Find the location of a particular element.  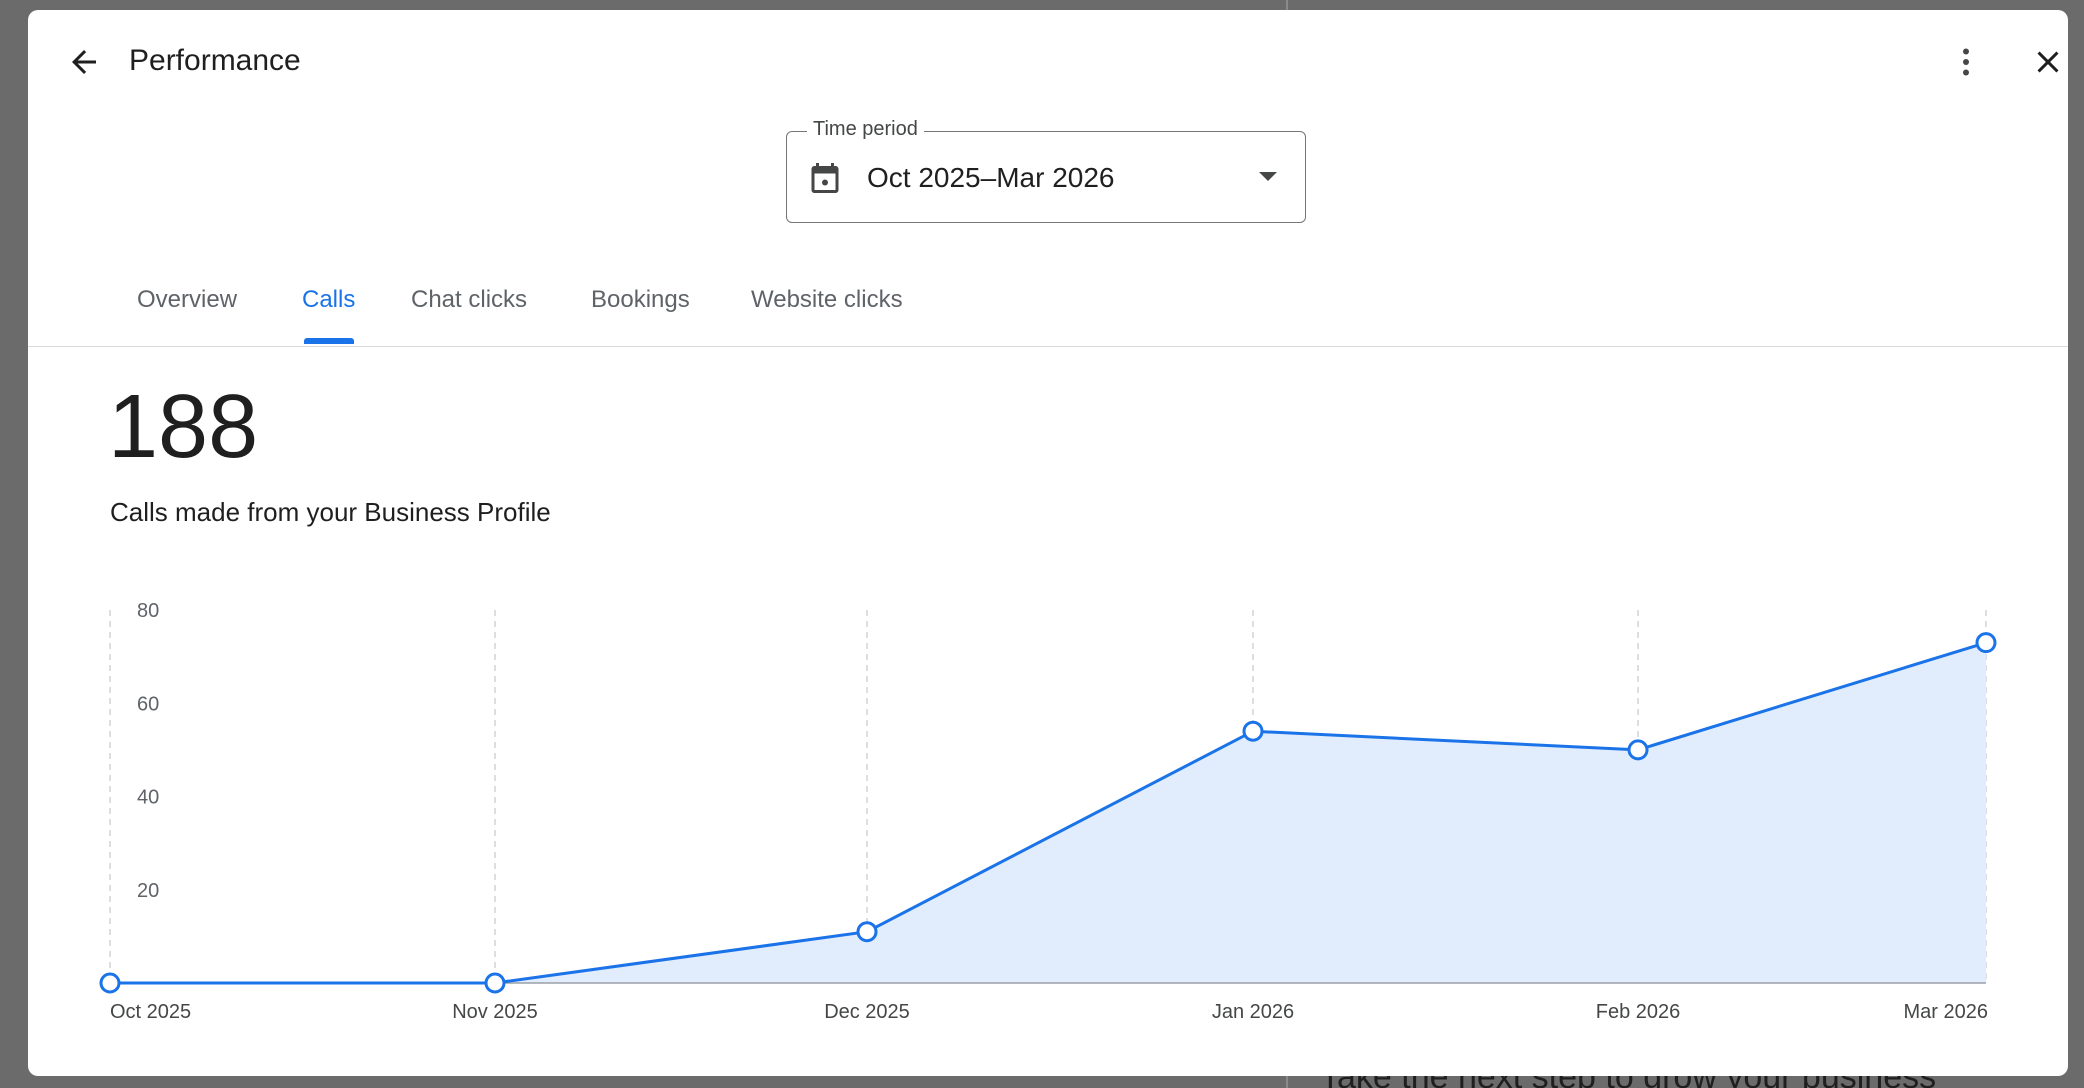

y-tick-label: 60 is located at coordinates (148, 704).